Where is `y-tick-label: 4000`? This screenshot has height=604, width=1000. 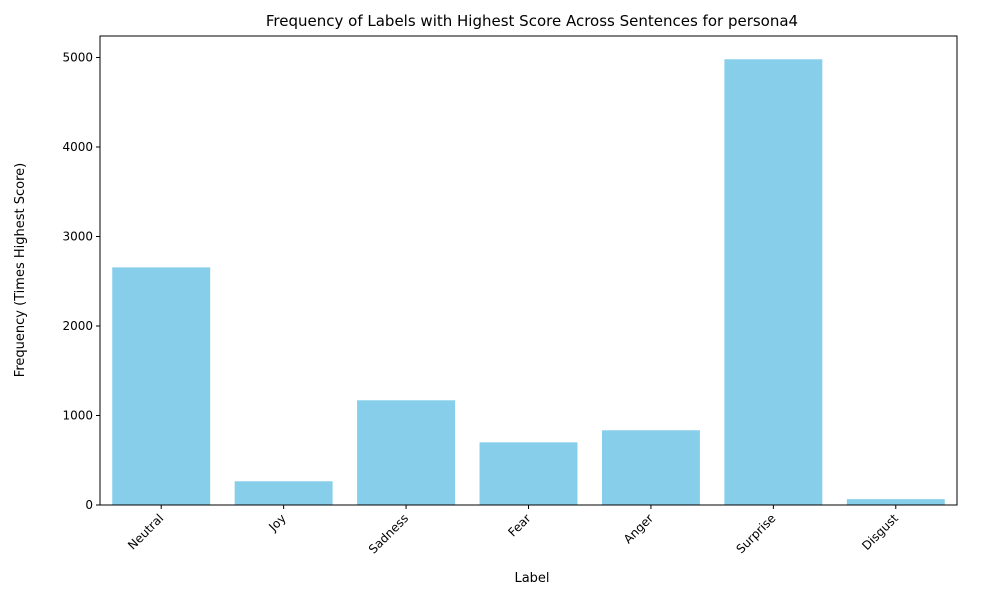 y-tick-label: 4000 is located at coordinates (77, 147).